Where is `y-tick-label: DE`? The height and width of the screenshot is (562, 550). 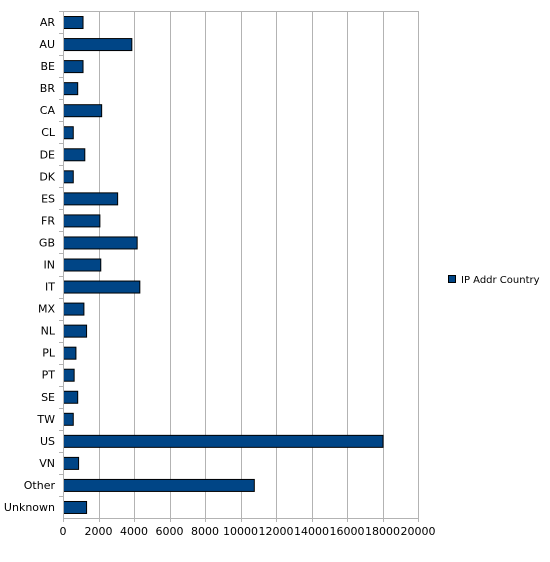 y-tick-label: DE is located at coordinates (47, 154).